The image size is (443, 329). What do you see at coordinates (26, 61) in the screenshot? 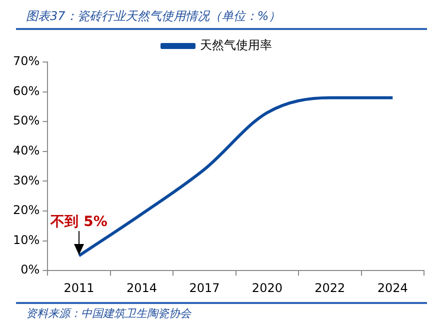
I see `y-tick-label: 70%` at bounding box center [26, 61].